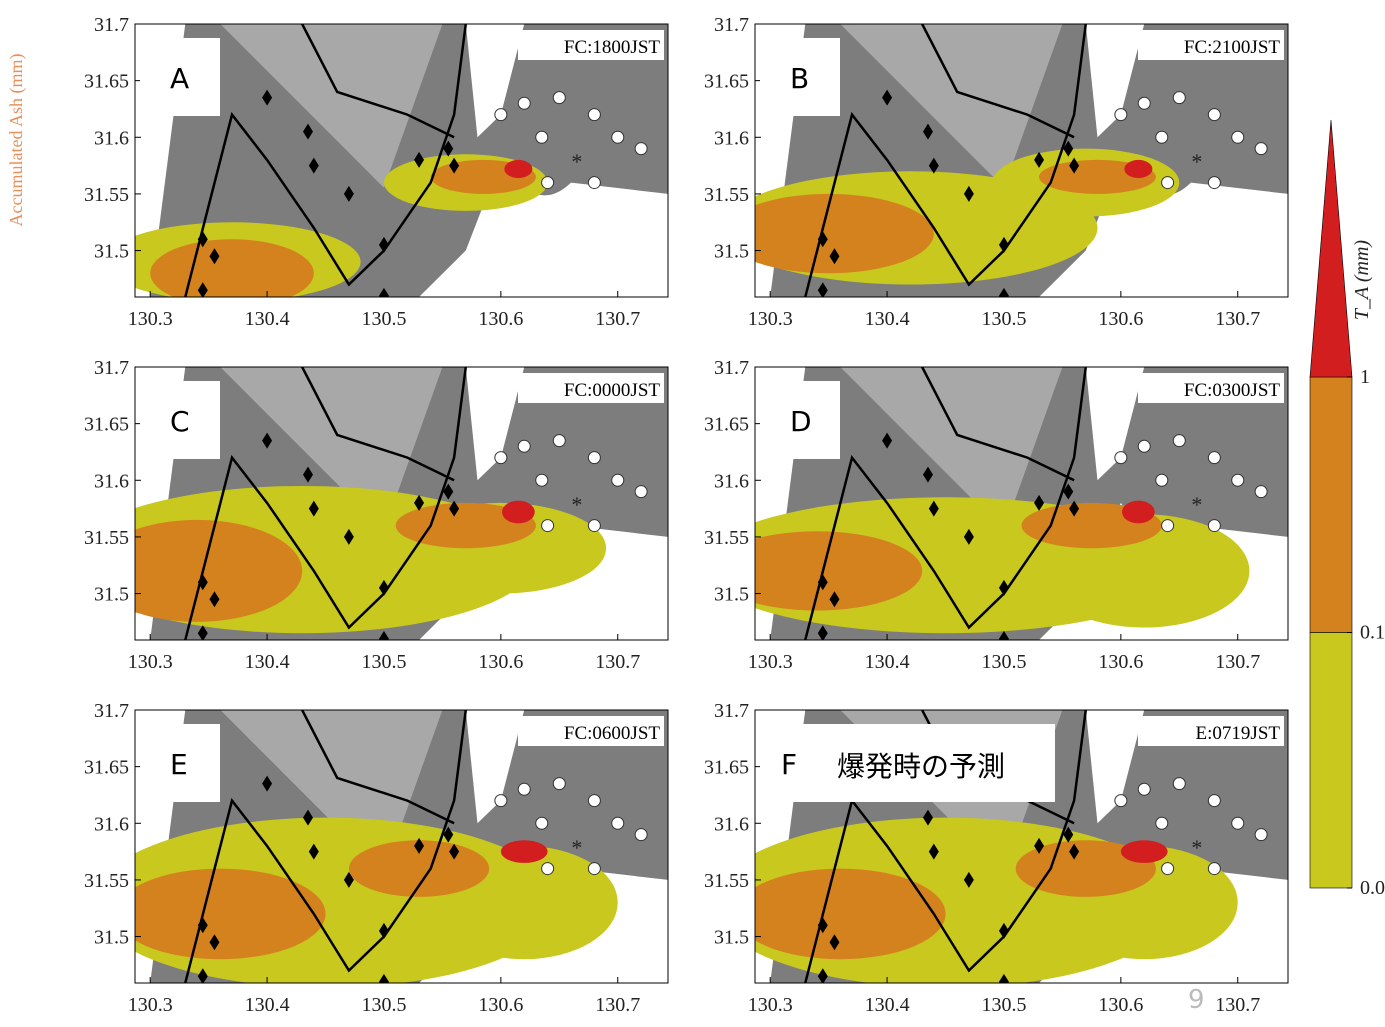 The image size is (1385, 1027). I want to click on label-box, so click(180, 77).